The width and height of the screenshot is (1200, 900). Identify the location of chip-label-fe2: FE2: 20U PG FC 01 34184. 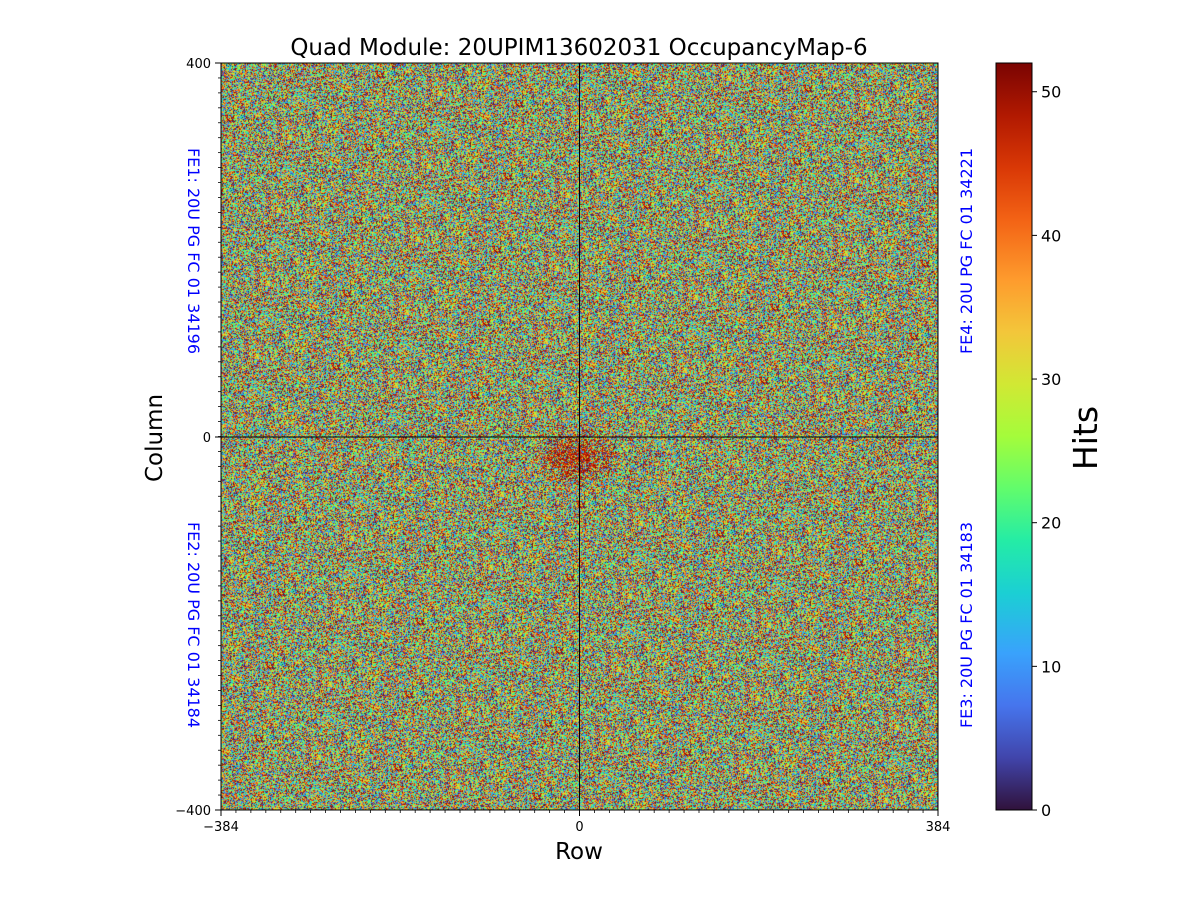
(193, 625).